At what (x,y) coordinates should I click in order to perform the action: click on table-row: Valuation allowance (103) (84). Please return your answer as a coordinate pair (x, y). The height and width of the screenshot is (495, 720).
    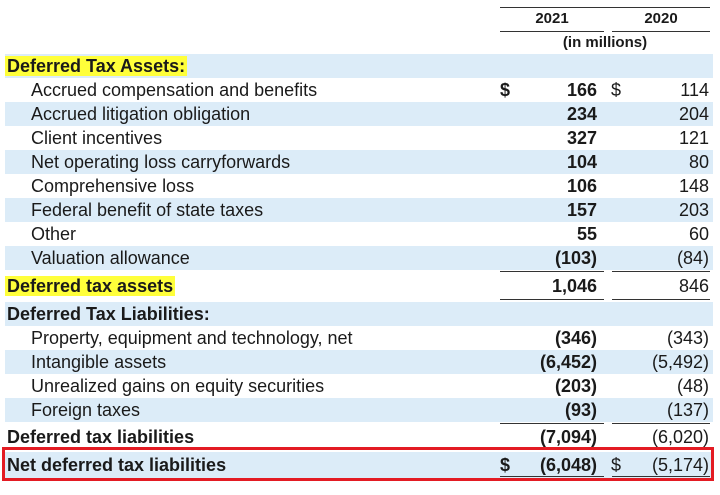
    Looking at the image, I should click on (359, 258).